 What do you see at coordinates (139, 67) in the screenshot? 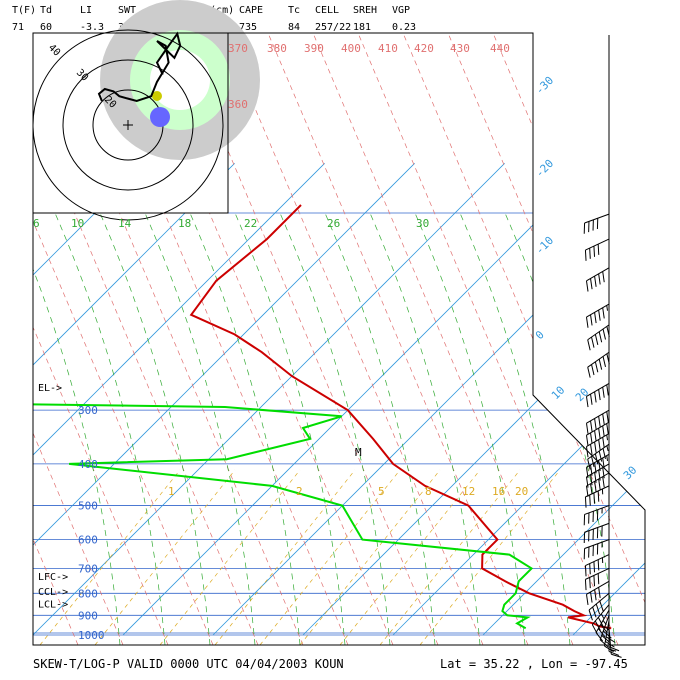
I see `hodograph-trace` at bounding box center [139, 67].